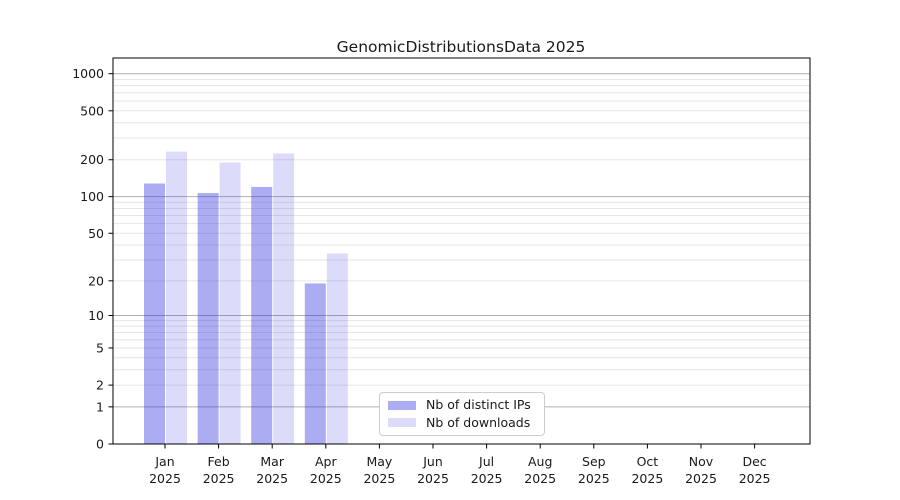 The image size is (900, 500). I want to click on bar-distinct-ips-apr, so click(315, 363).